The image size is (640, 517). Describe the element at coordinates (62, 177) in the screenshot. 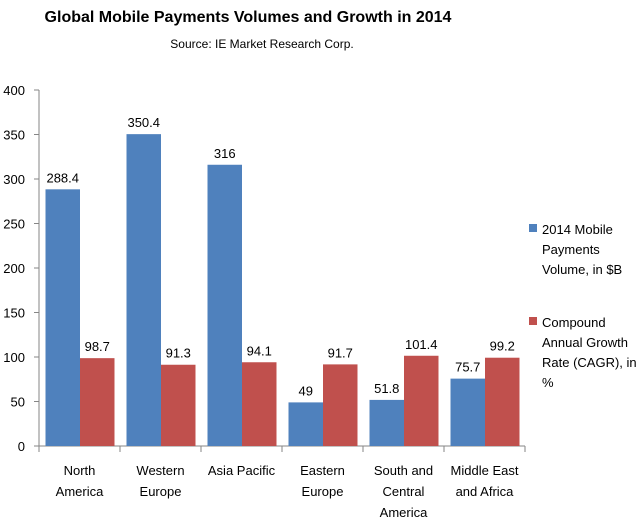

I see `data-label: 288.4` at that location.